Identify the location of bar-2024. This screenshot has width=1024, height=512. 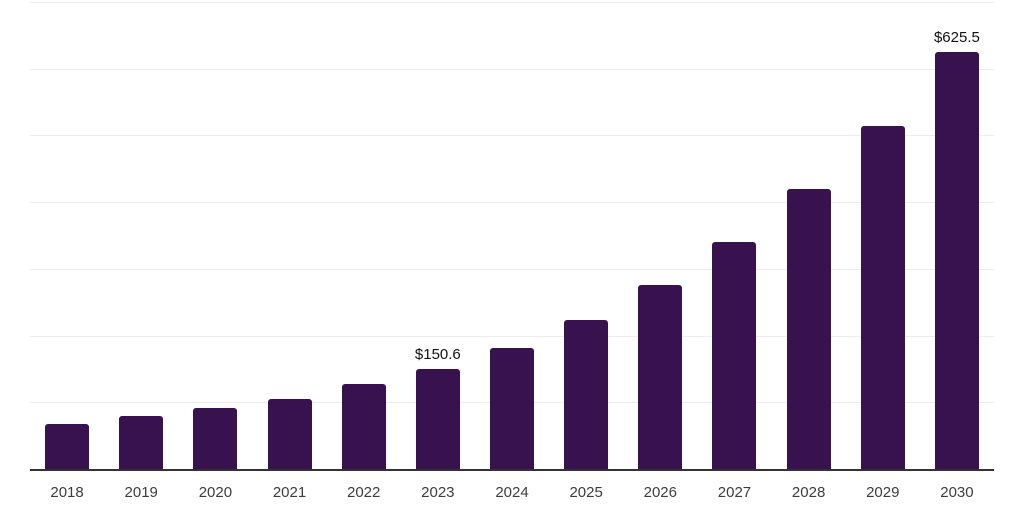
(512, 408).